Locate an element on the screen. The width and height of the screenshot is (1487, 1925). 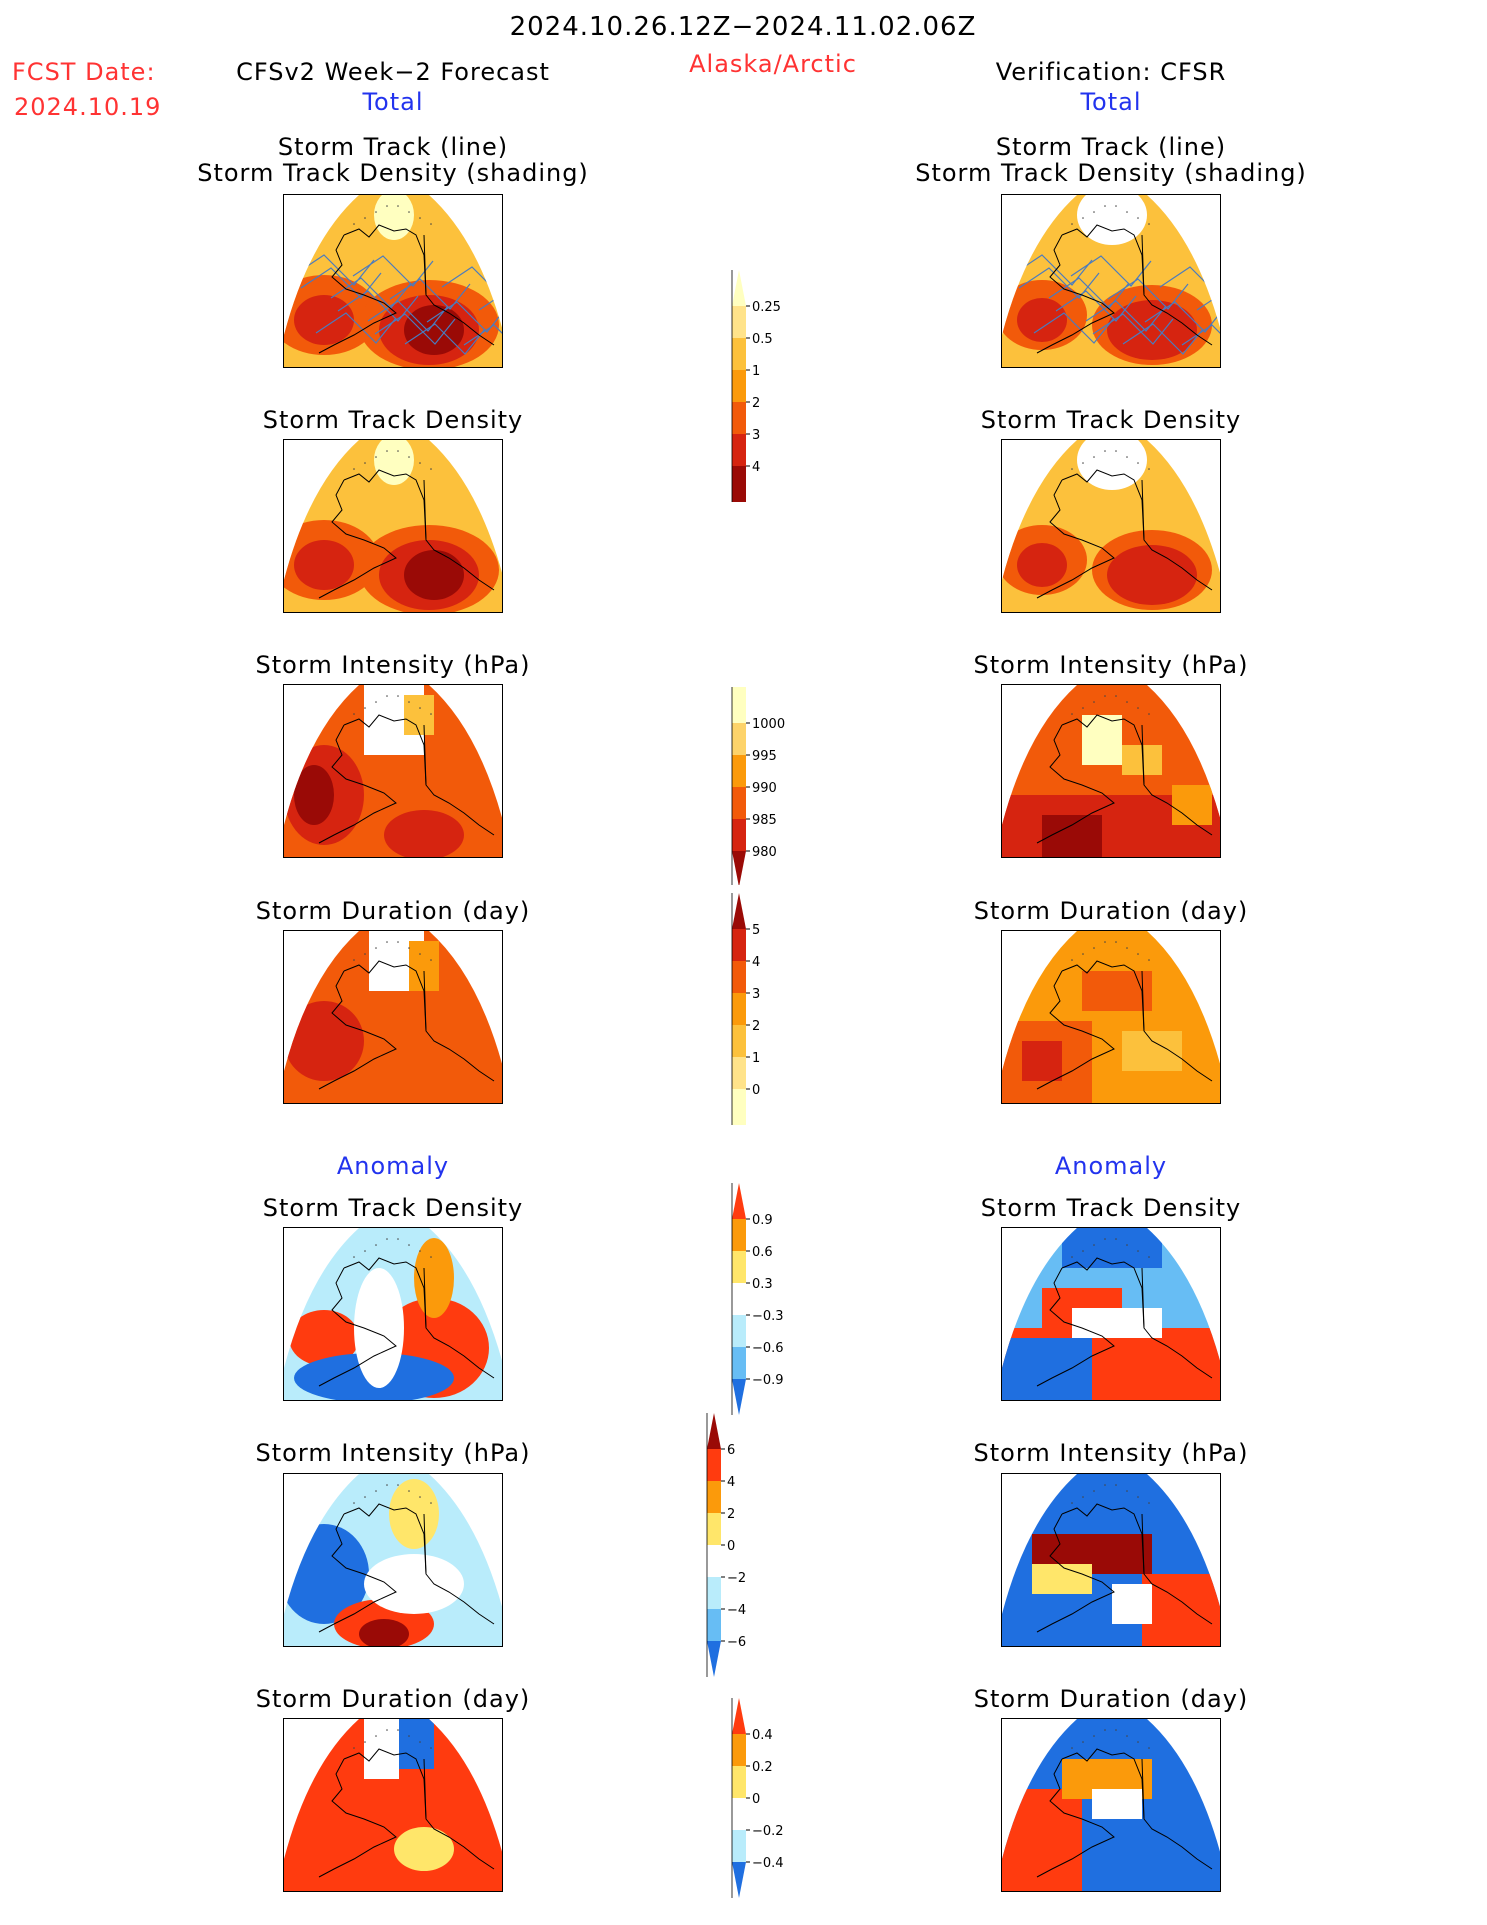
date-range-title: 2024.10.26.12Z−2024.11.02.06Z is located at coordinates (743, 27).